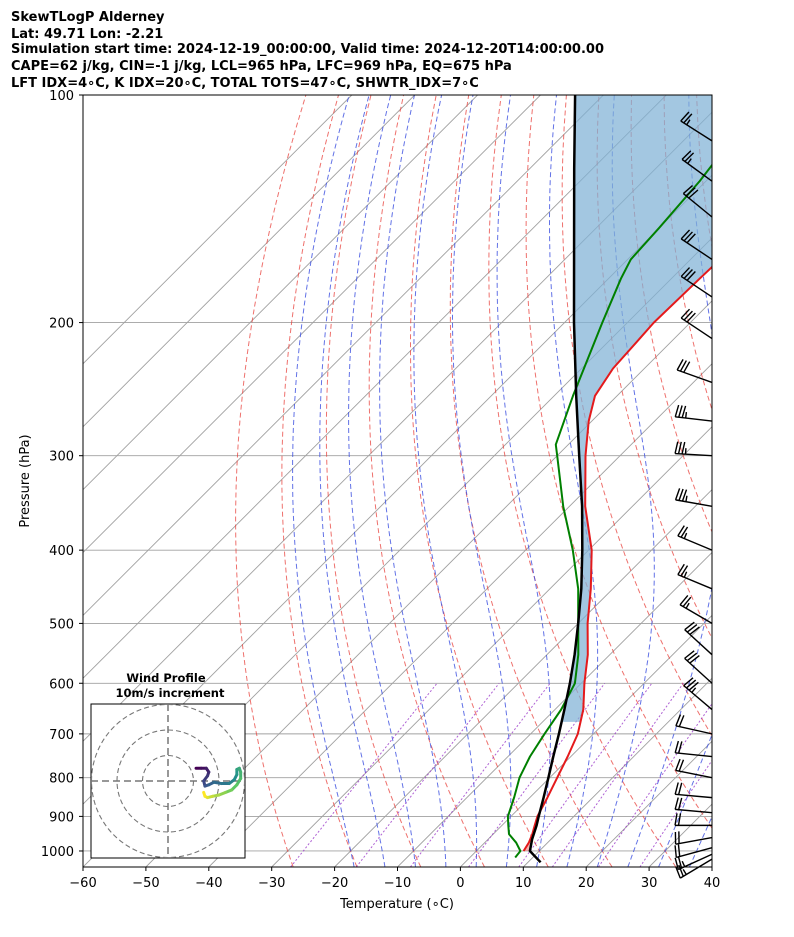  What do you see at coordinates (61, 779) in the screenshot?
I see `y-tick-label: 800` at bounding box center [61, 779].